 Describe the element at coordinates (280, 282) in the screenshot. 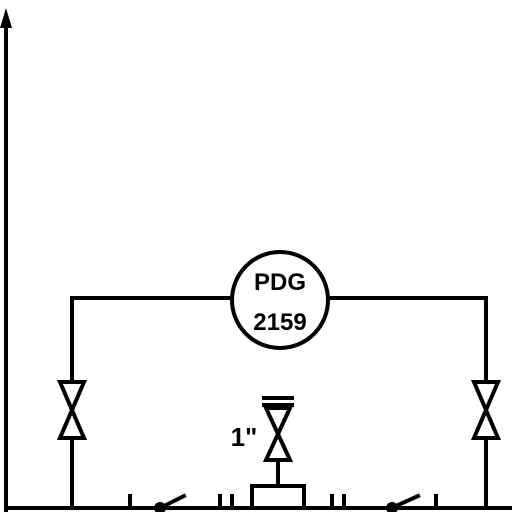

I see `instrument-type-label: PDG` at that location.